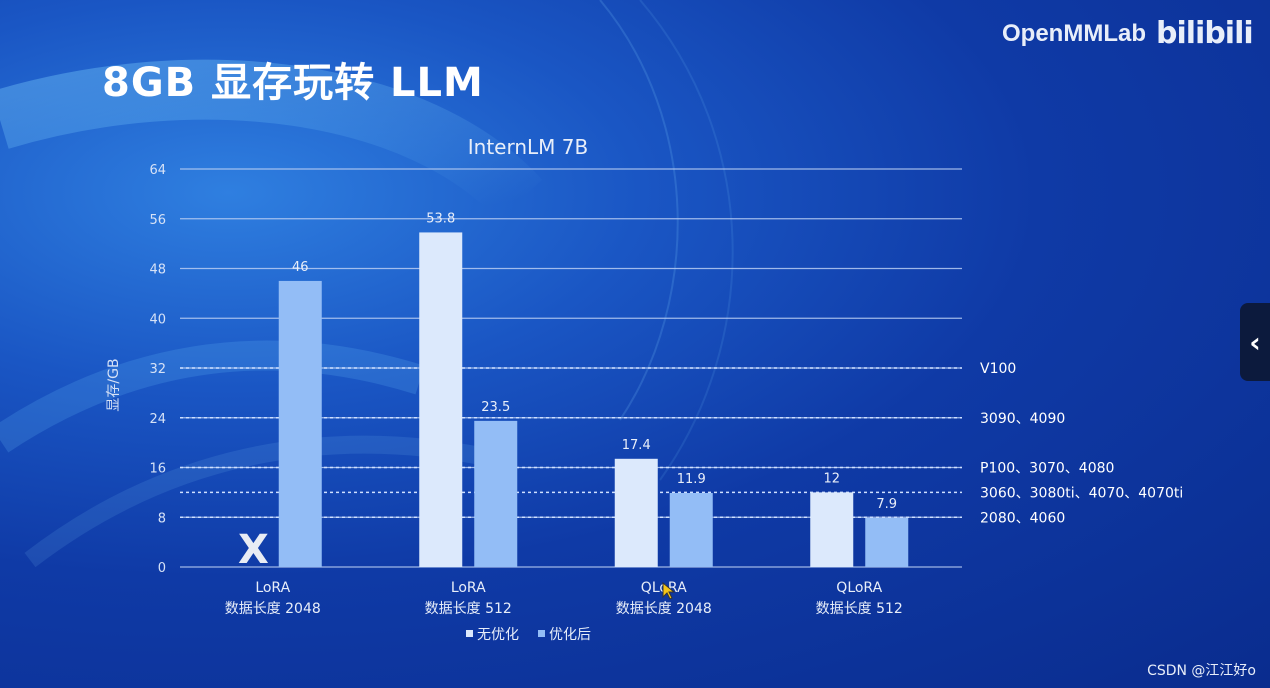 The image size is (1270, 688). I want to click on y-tick-label: 16, so click(157, 469).